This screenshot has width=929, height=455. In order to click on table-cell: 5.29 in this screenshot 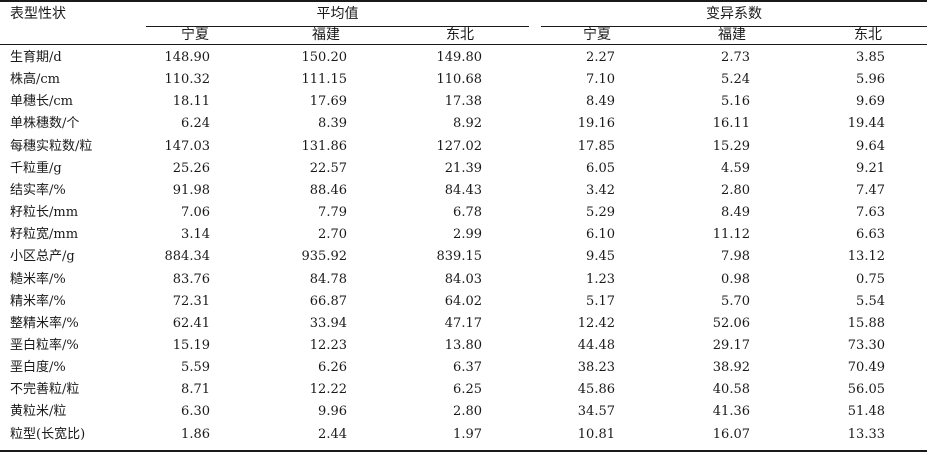, I will do `click(600, 212)`.